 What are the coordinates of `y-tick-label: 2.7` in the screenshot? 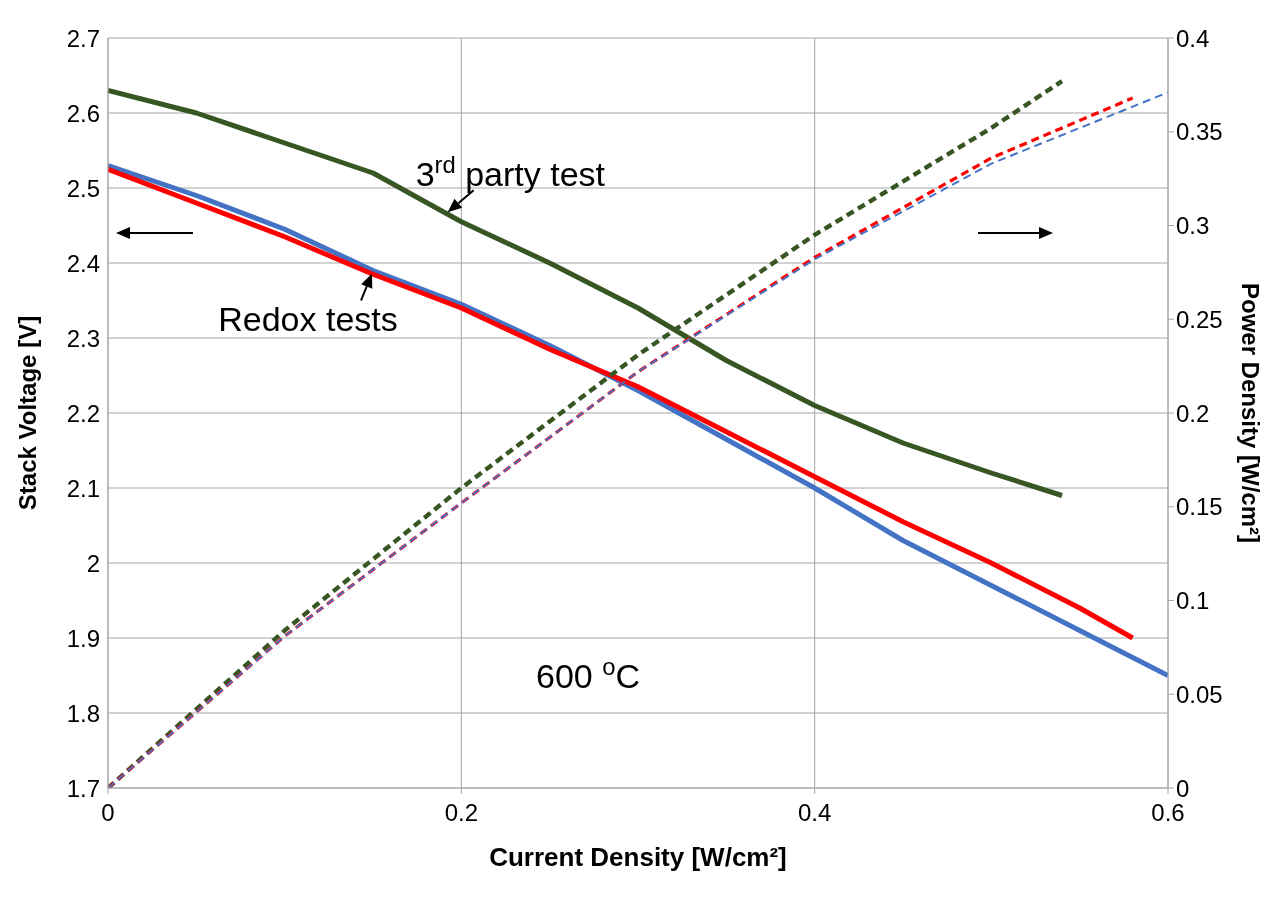 It's located at (83, 38).